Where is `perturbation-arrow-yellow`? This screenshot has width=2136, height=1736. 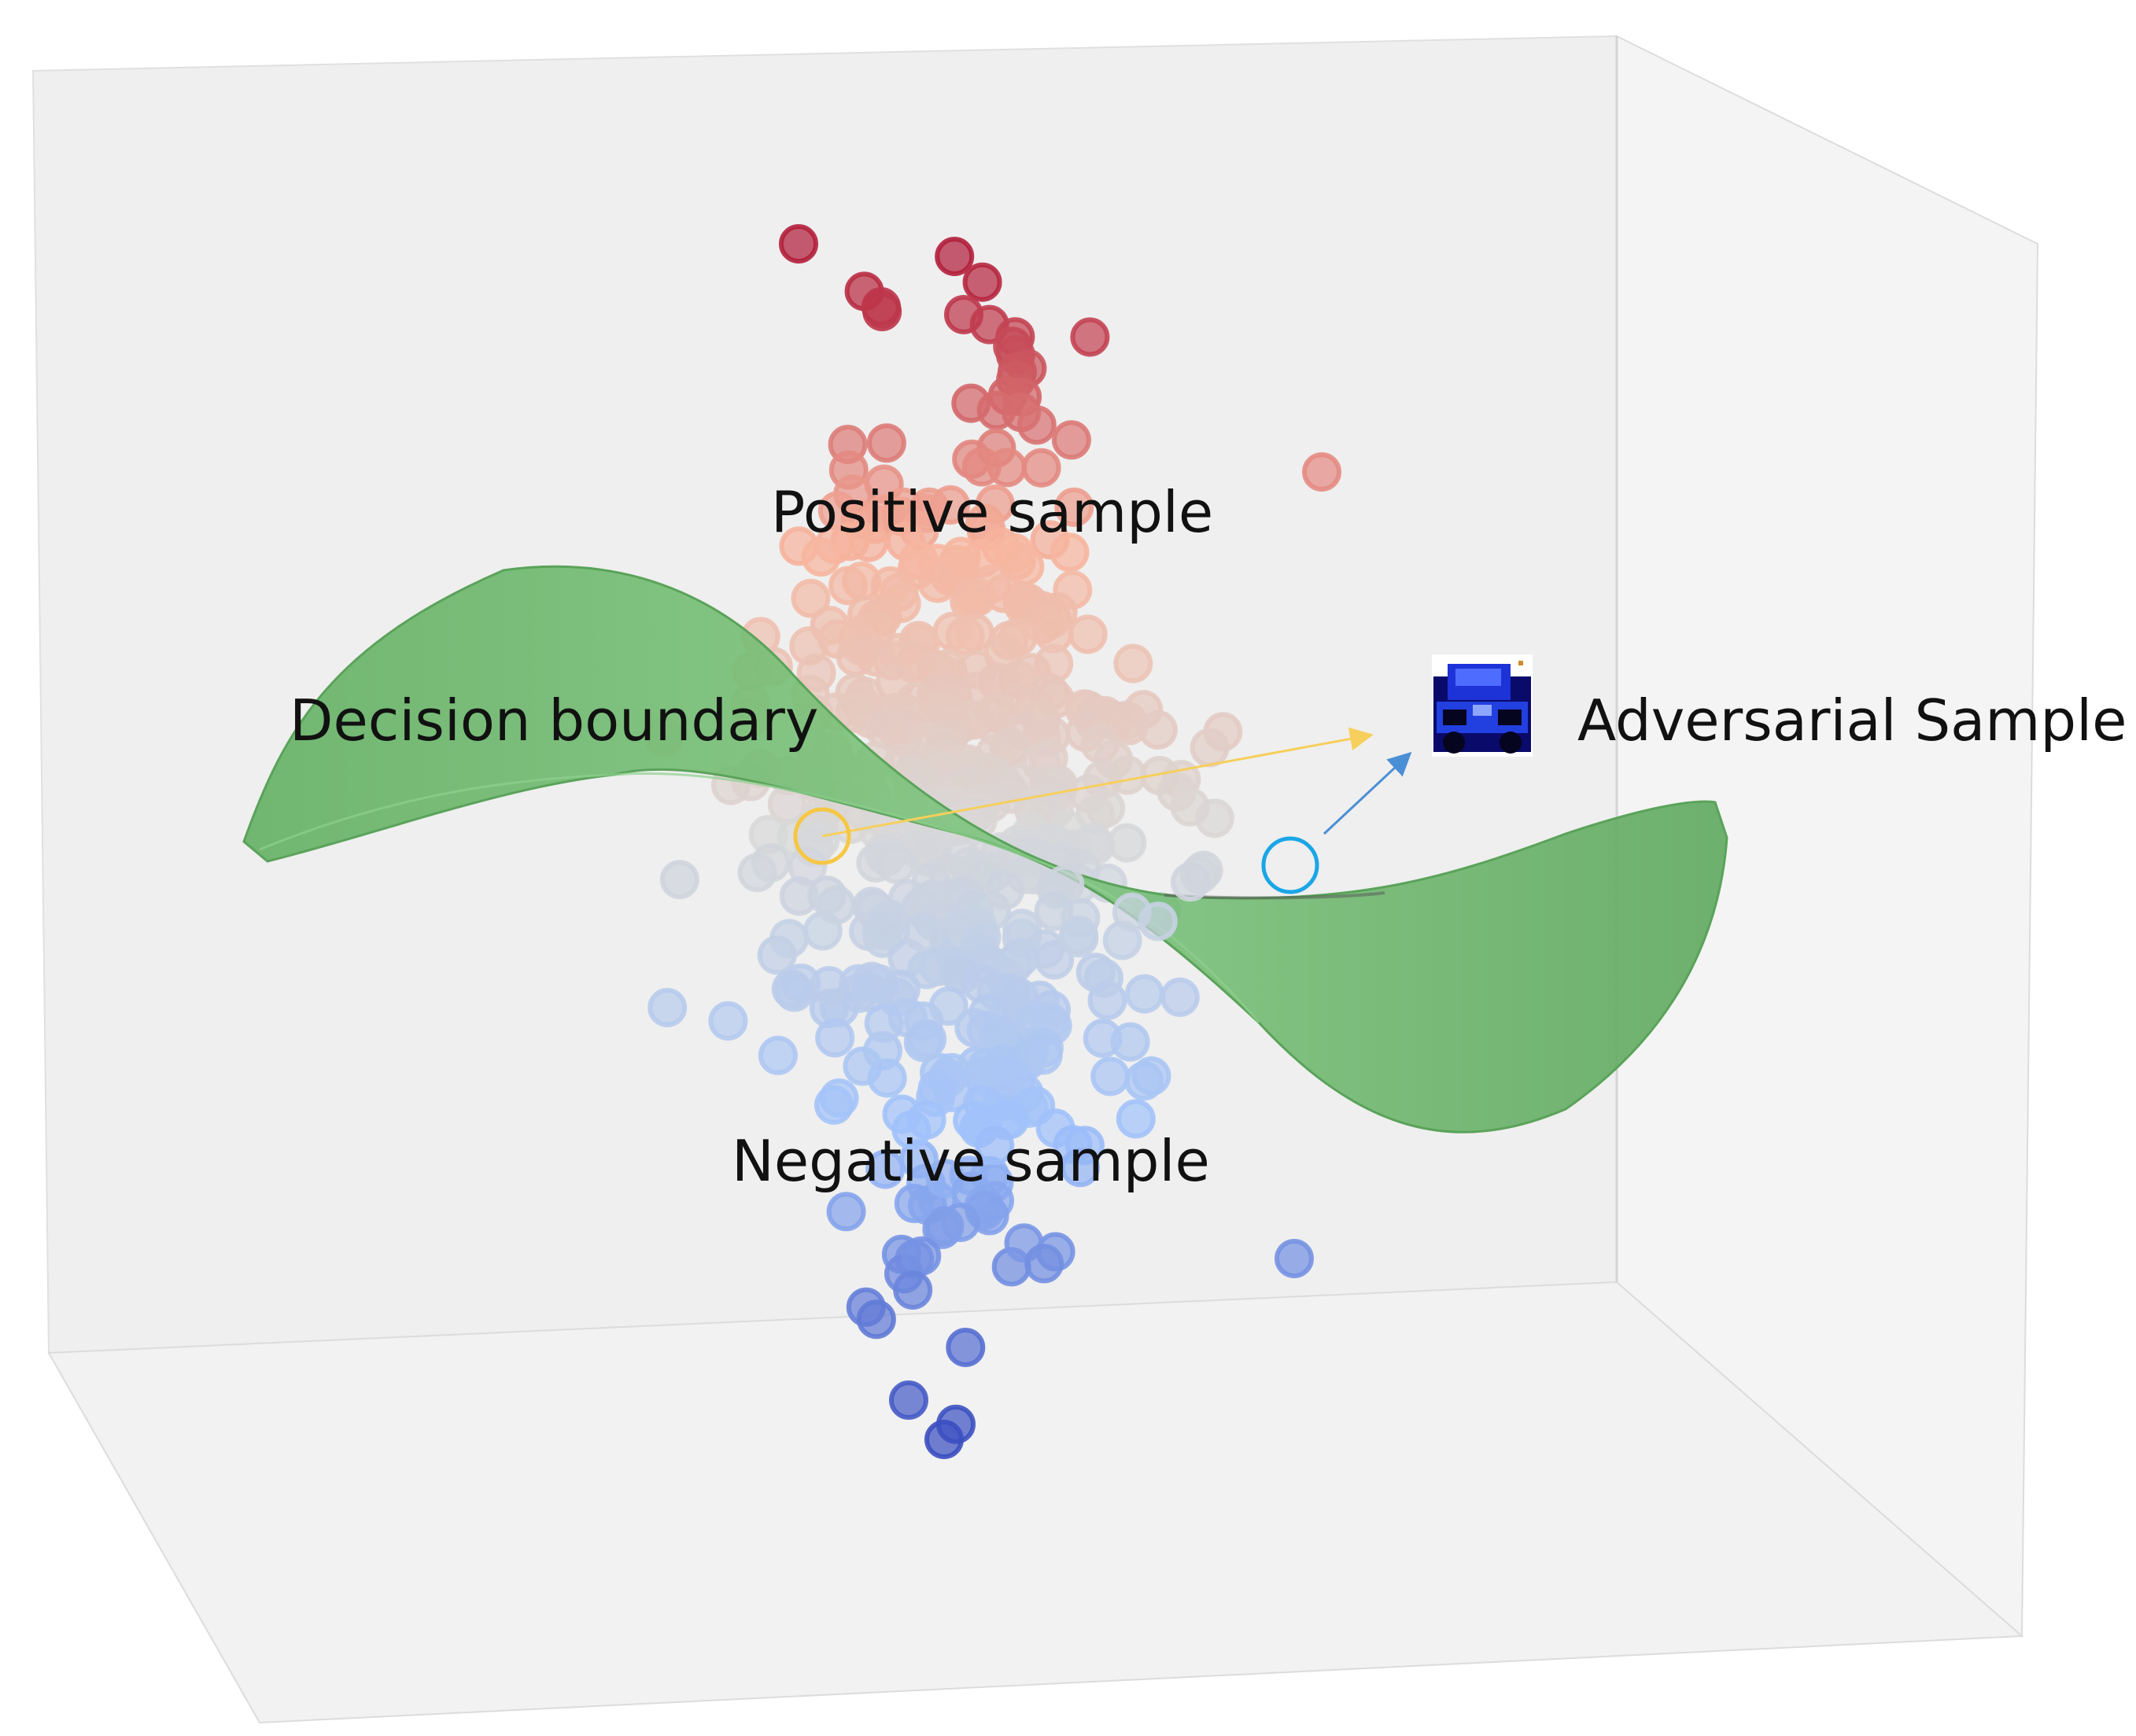
perturbation-arrow-yellow is located at coordinates (1097, 783).